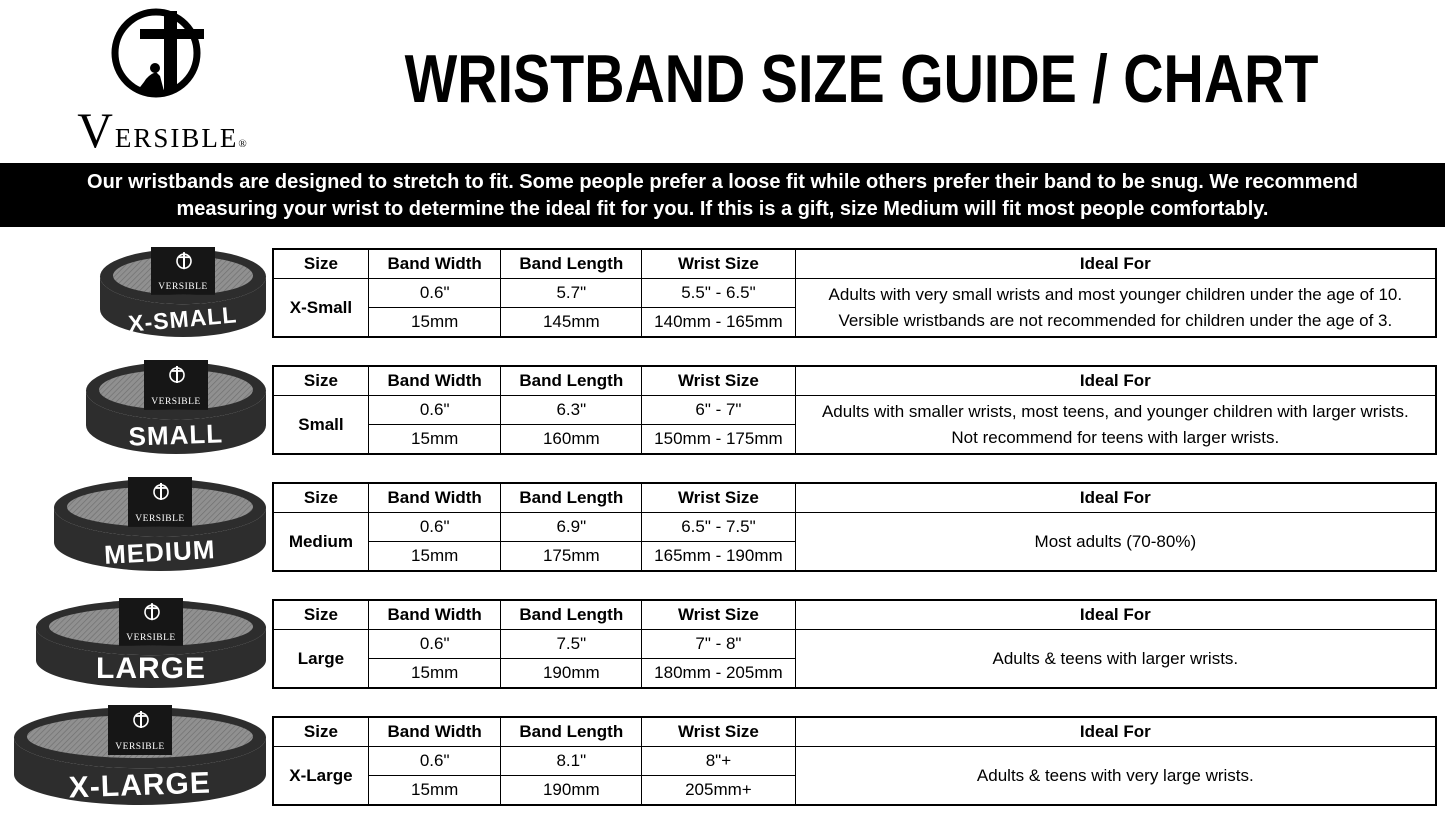 The height and width of the screenshot is (813, 1445). Describe the element at coordinates (571, 410) in the screenshot. I see `band-length-inches-cell: 6.3"` at that location.